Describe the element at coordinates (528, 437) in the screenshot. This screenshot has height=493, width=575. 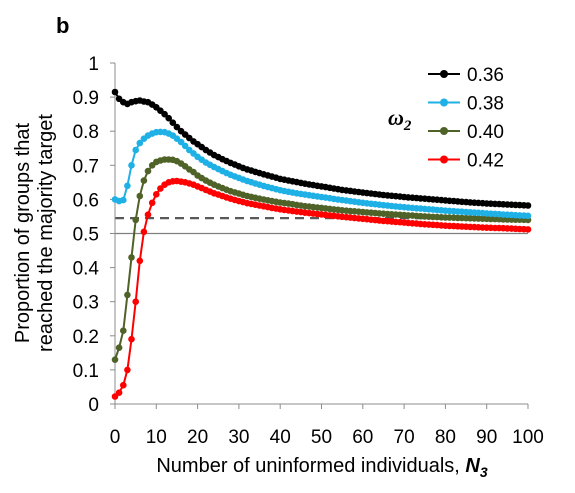
I see `x-tick-label: 100` at that location.